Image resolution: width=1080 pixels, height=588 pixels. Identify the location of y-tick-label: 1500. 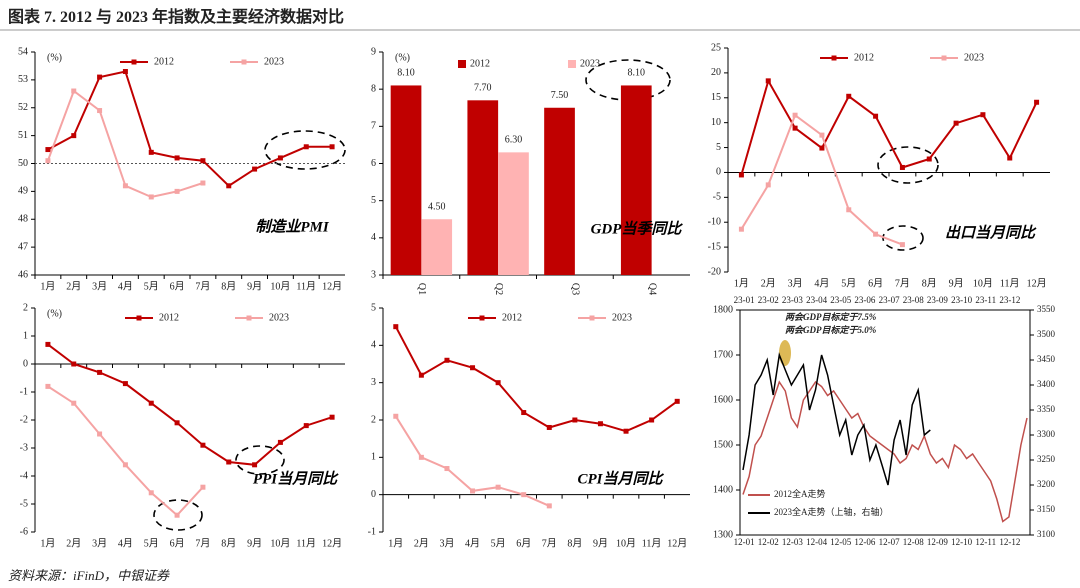
(723, 444).